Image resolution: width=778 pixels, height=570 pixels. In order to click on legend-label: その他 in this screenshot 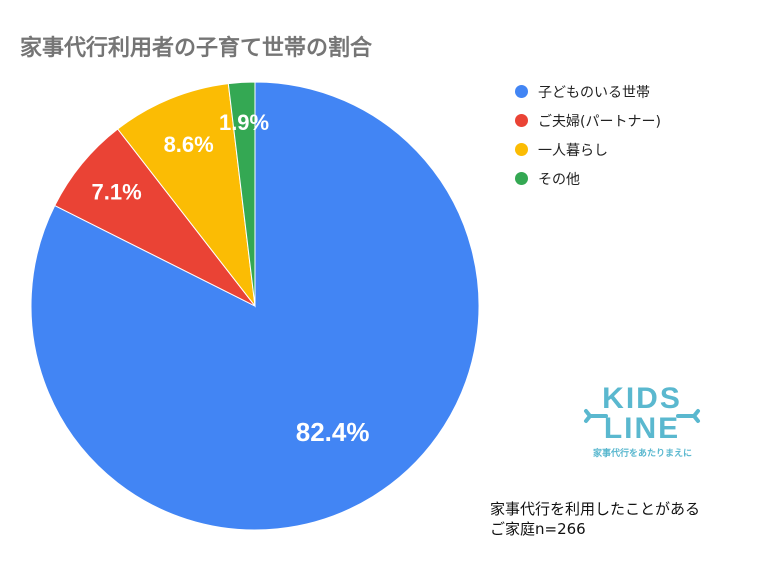, I will do `click(559, 179)`.